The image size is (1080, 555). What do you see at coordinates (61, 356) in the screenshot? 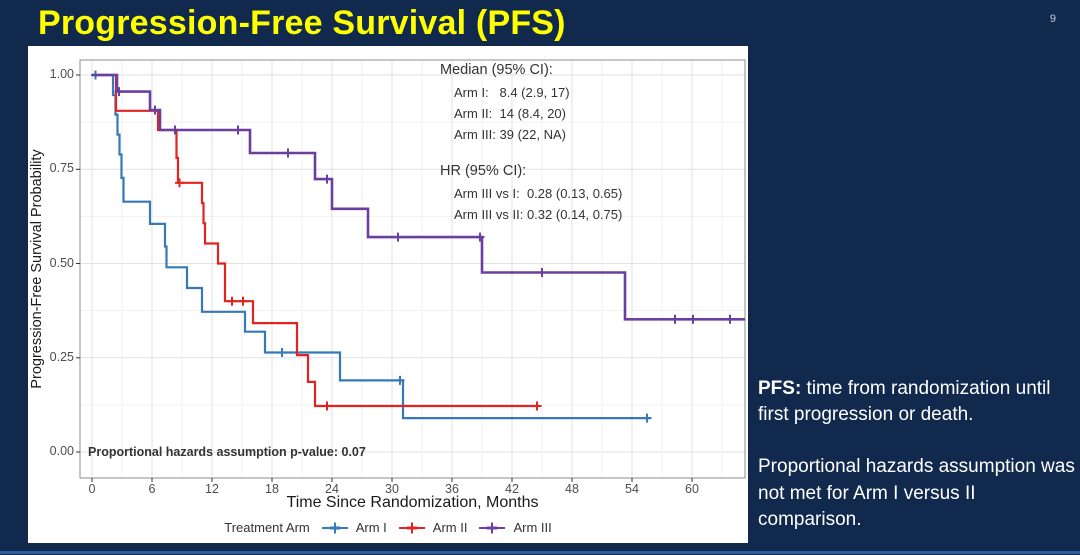
I see `y-tick-label: 0.25` at bounding box center [61, 356].